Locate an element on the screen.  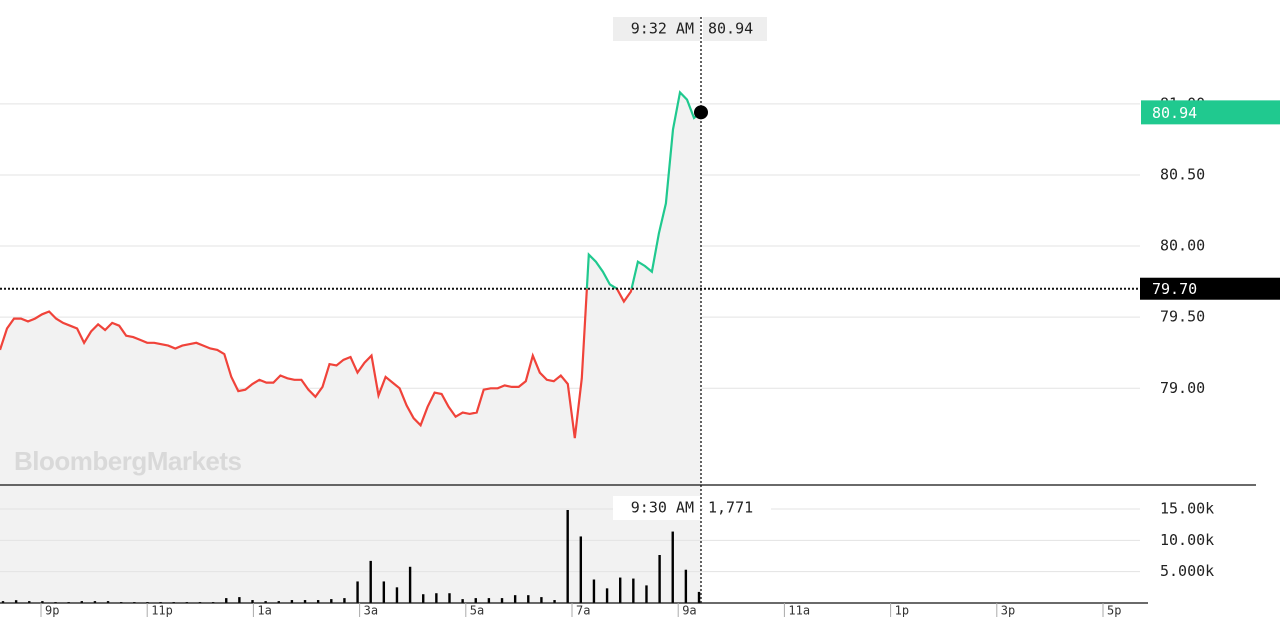
y-tick-label: 80.00 is located at coordinates (1182, 246).